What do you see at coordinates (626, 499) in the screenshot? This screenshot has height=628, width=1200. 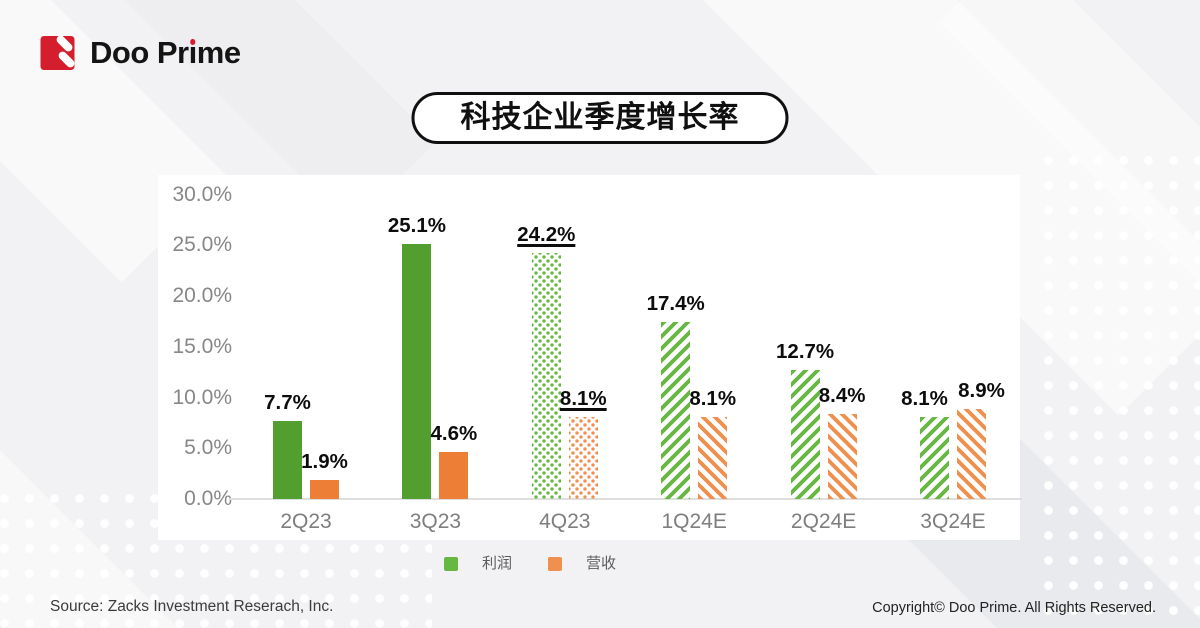 I see `x-axis-line` at bounding box center [626, 499].